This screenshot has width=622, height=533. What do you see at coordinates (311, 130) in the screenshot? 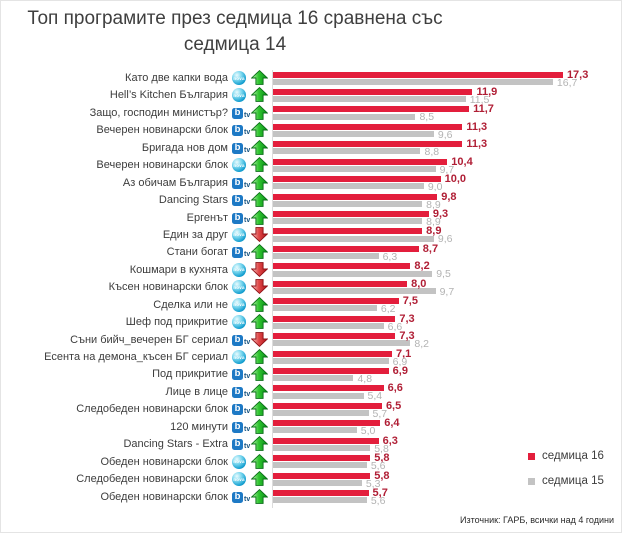
I see `chart-row: Вечерен новинарски блок b tv 11,3 9,6` at bounding box center [311, 130].